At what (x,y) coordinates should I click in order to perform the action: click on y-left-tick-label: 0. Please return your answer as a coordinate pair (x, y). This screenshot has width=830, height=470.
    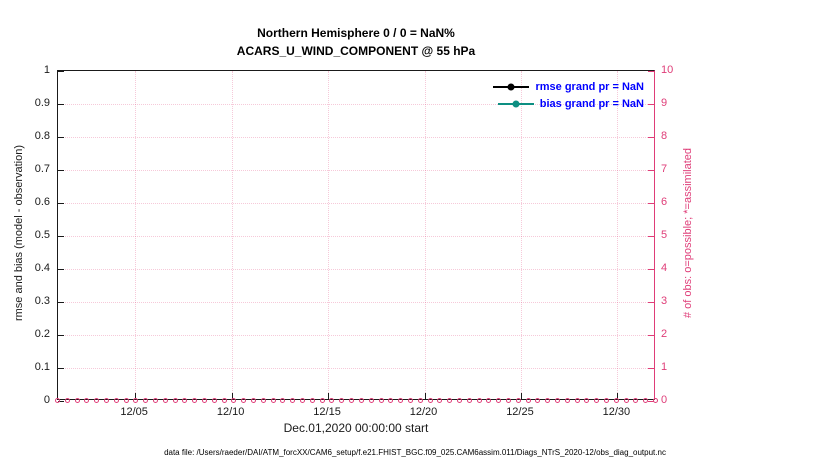
    Looking at the image, I should click on (46, 400).